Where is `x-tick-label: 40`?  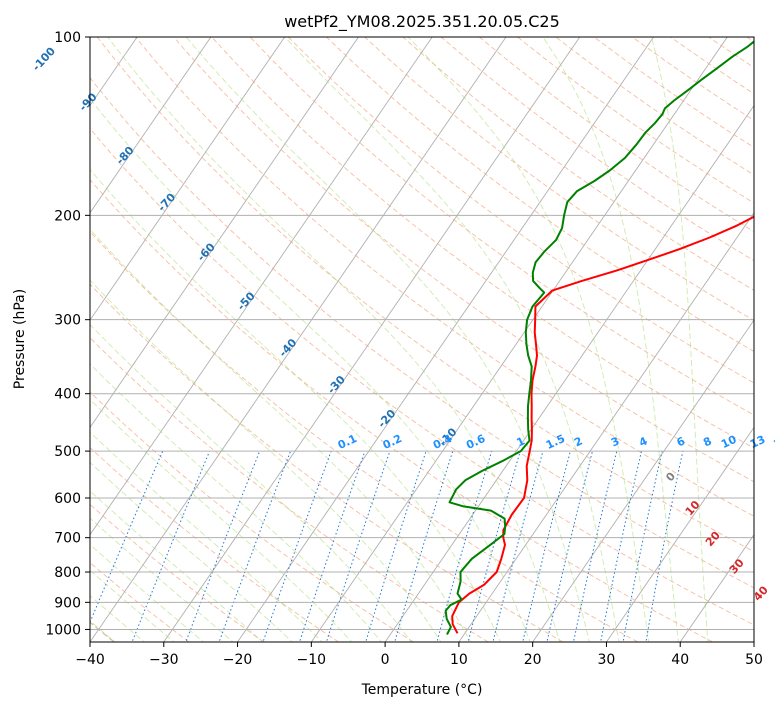 x-tick-label: 40 is located at coordinates (680, 660).